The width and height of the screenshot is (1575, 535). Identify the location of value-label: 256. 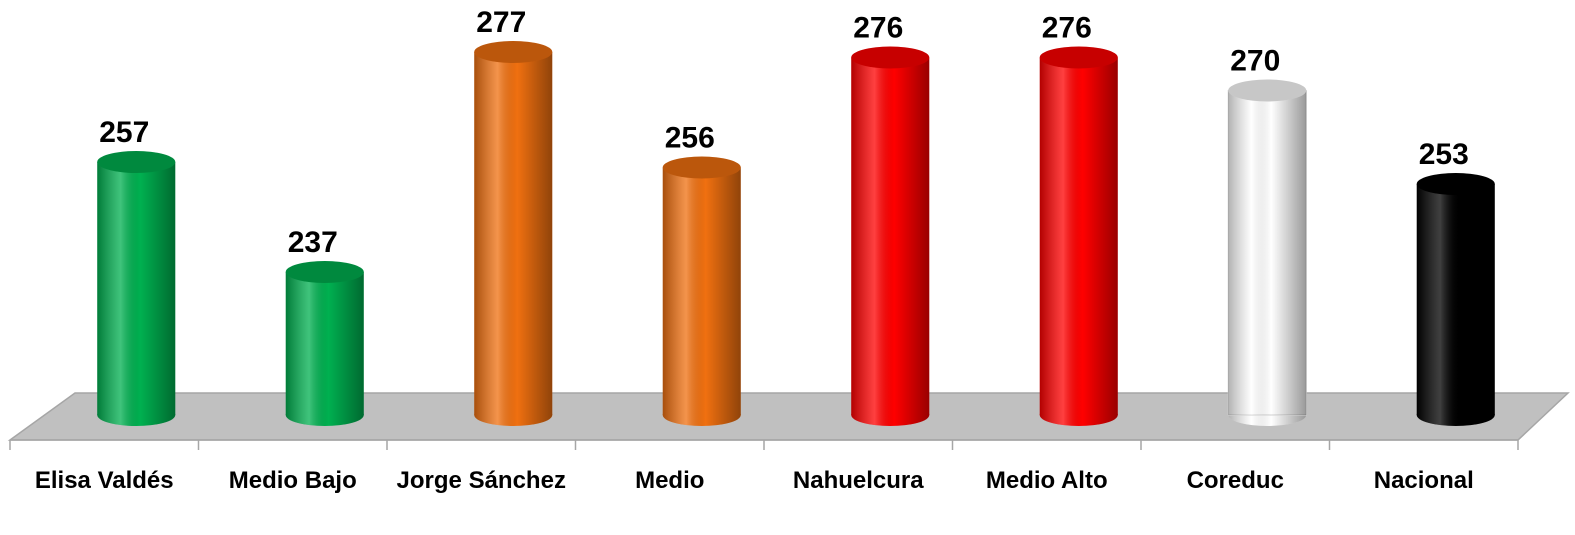
(690, 138).